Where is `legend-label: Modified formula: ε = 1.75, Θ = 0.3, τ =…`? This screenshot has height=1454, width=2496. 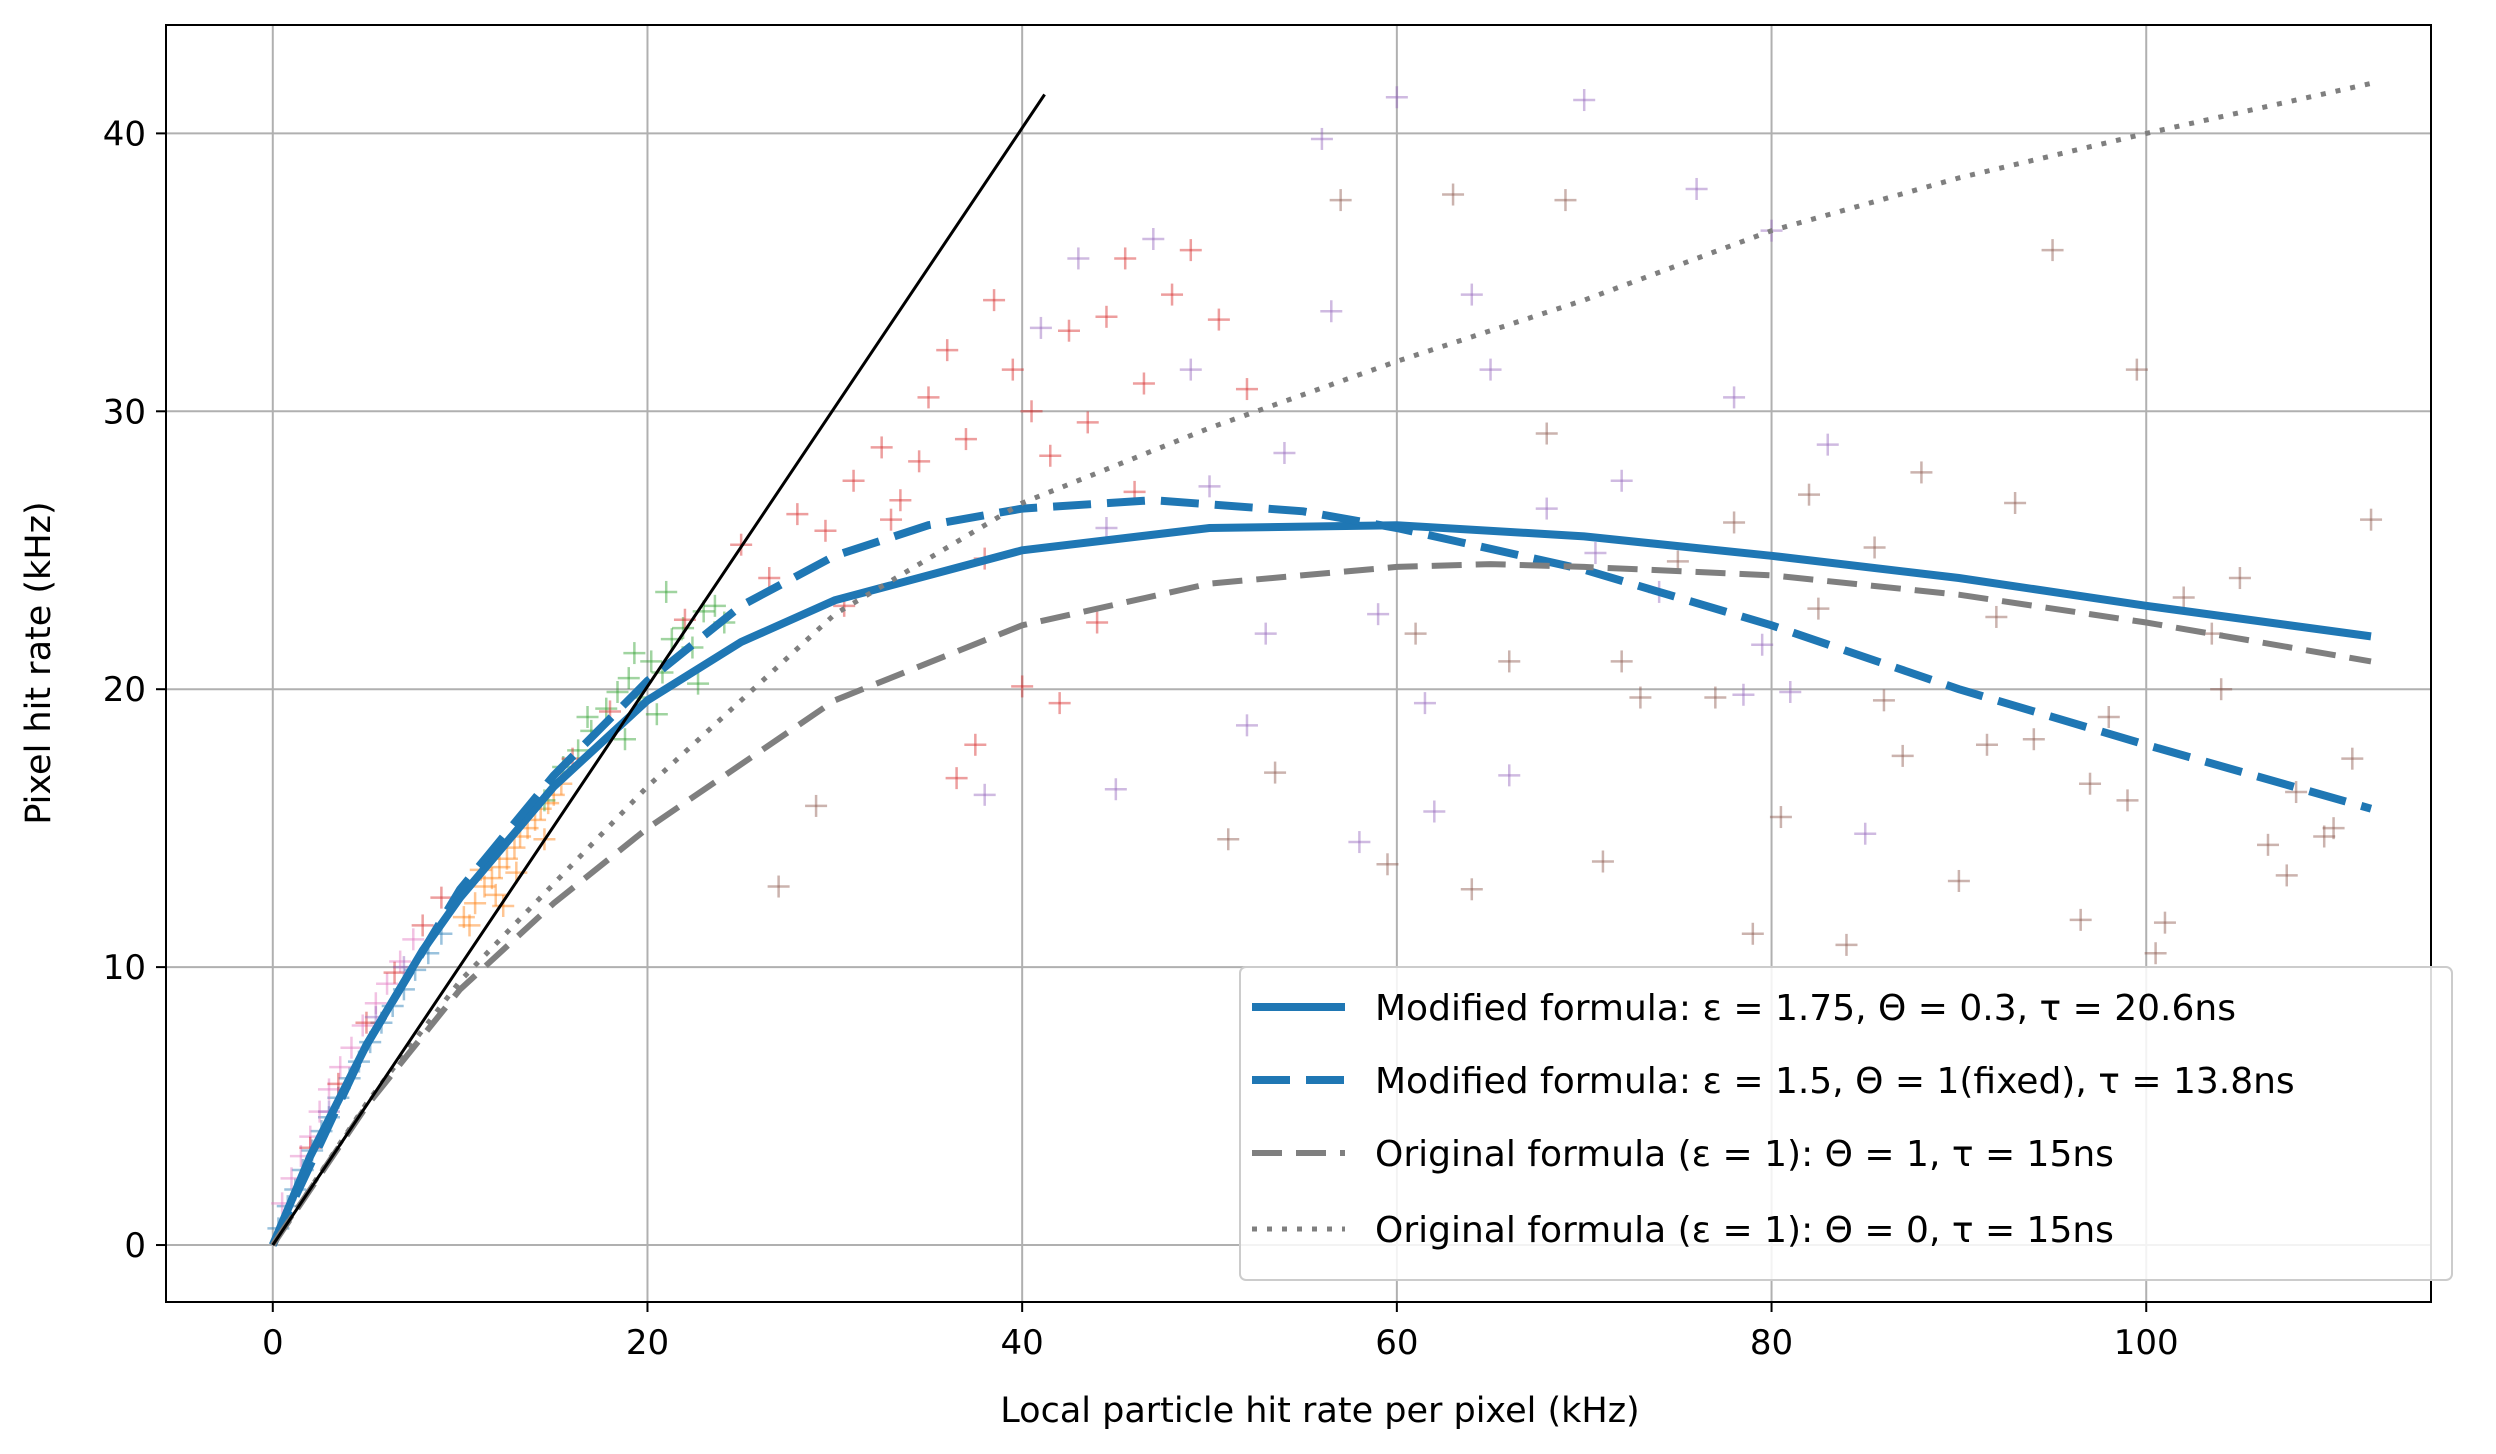 legend-label: Modified formula: ε = 1.75, Θ = 0.3, τ =… is located at coordinates (1805, 1008).